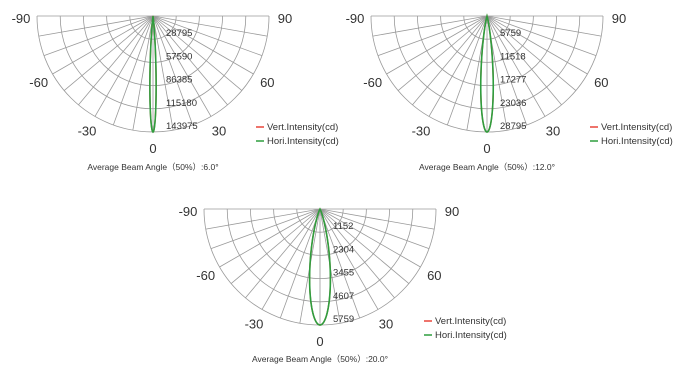 The width and height of the screenshot is (697, 368). Describe the element at coordinates (152, 167) in the screenshot. I see `beam-angle-caption: Average Beam Angle（50%）:6.0°` at that location.